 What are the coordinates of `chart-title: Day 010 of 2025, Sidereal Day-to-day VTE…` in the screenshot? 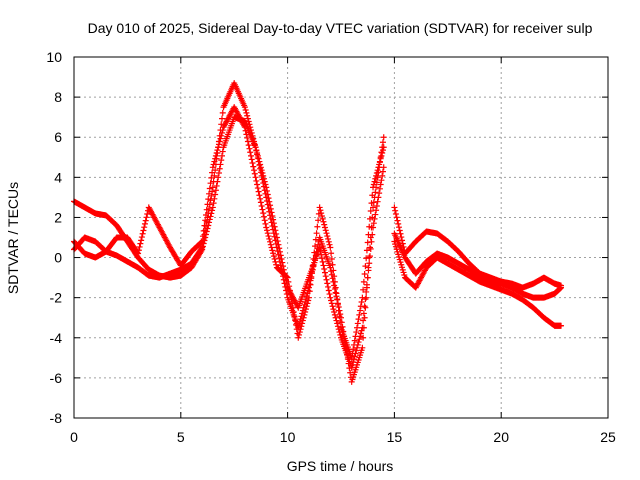 It's located at (340, 28).